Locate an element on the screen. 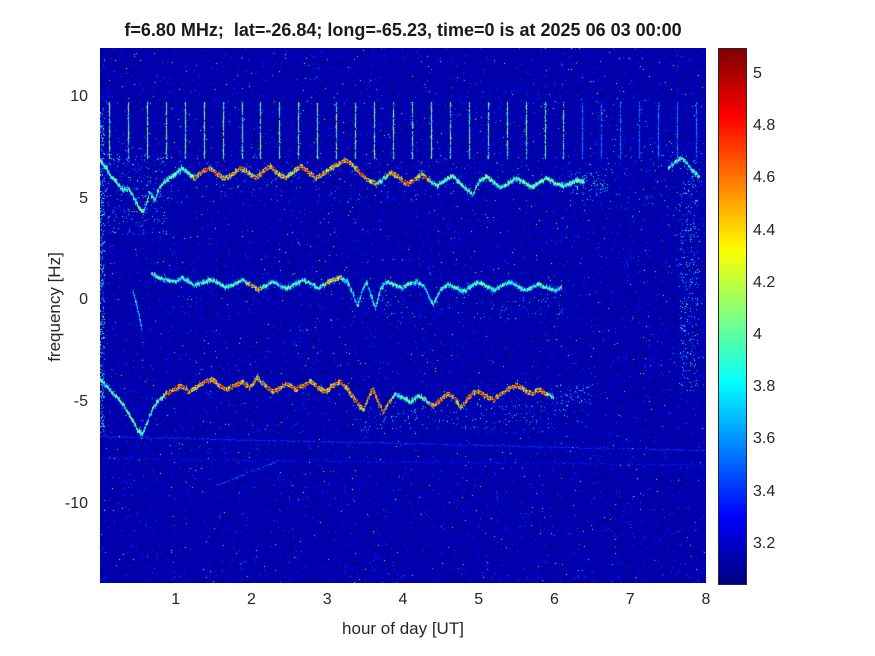  x-tick-label: 1 is located at coordinates (176, 599).